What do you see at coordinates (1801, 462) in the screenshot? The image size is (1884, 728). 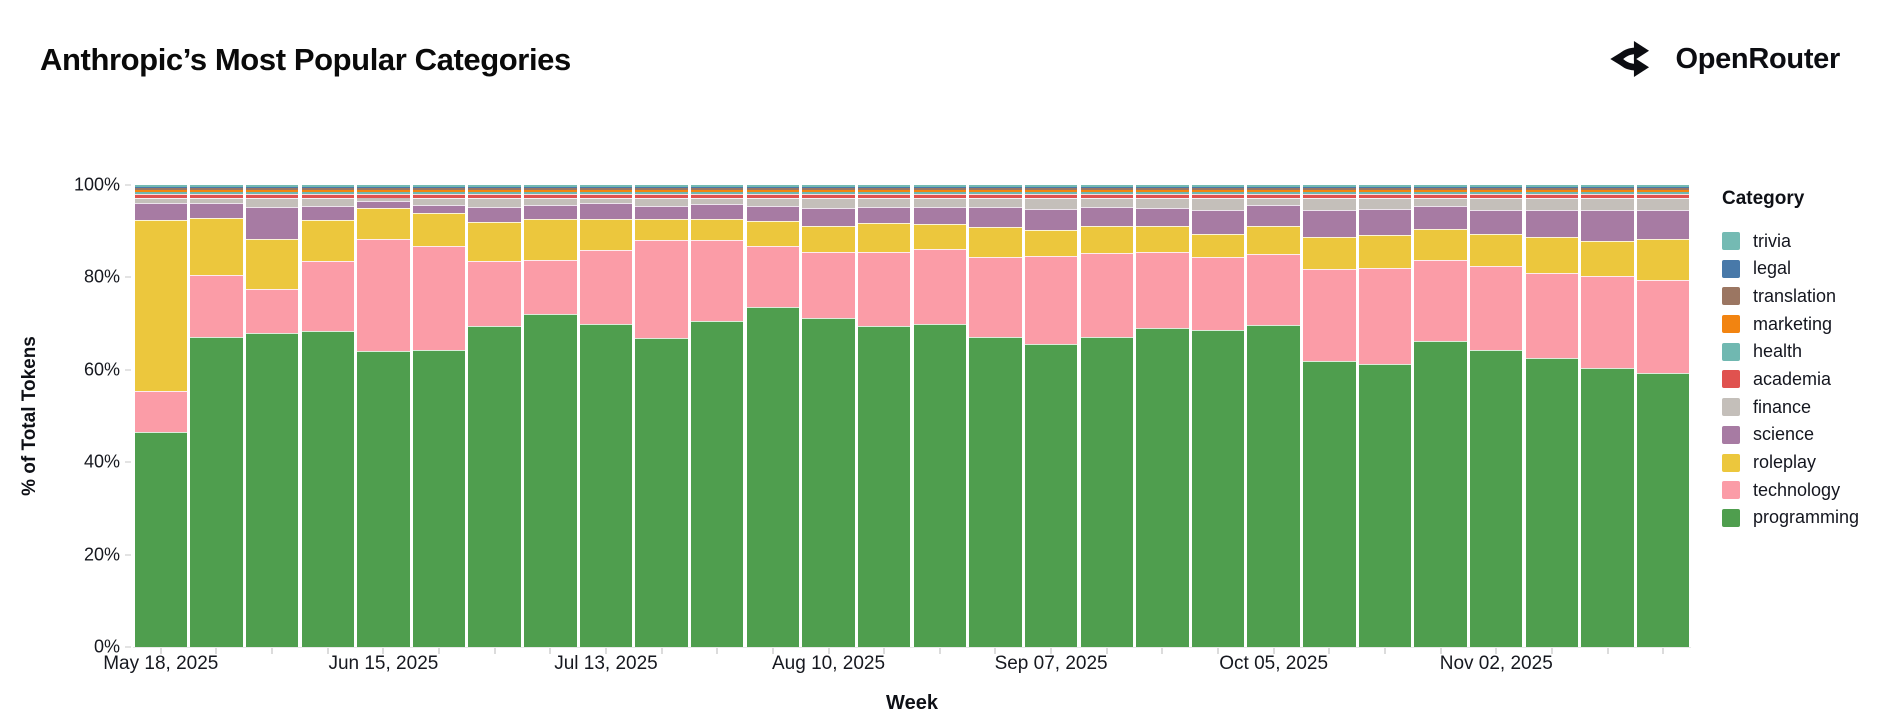 I see `legend-item-roleplay: roleplay` at bounding box center [1801, 462].